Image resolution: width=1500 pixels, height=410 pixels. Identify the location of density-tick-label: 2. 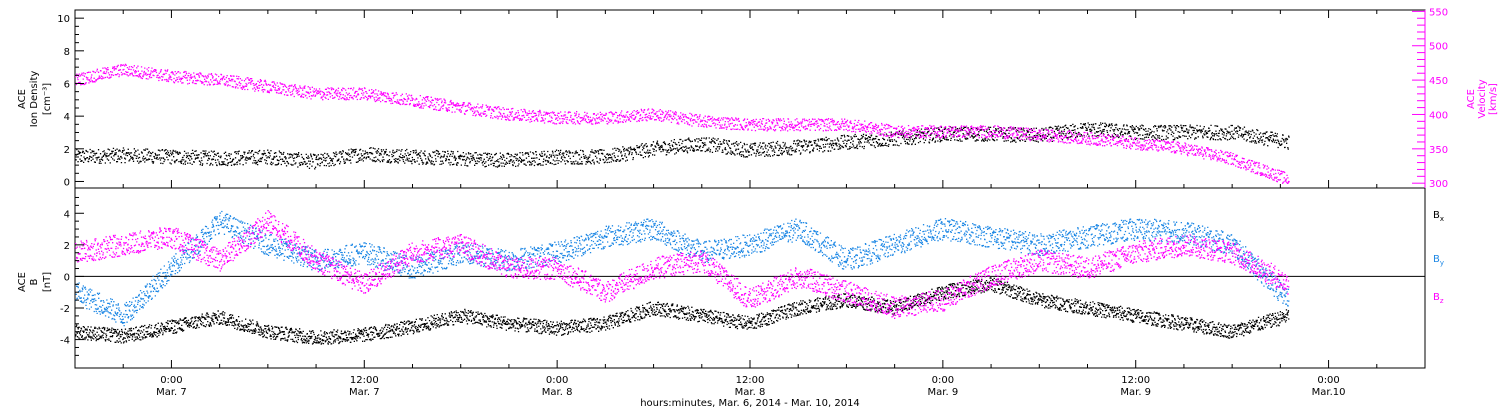
(67, 150).